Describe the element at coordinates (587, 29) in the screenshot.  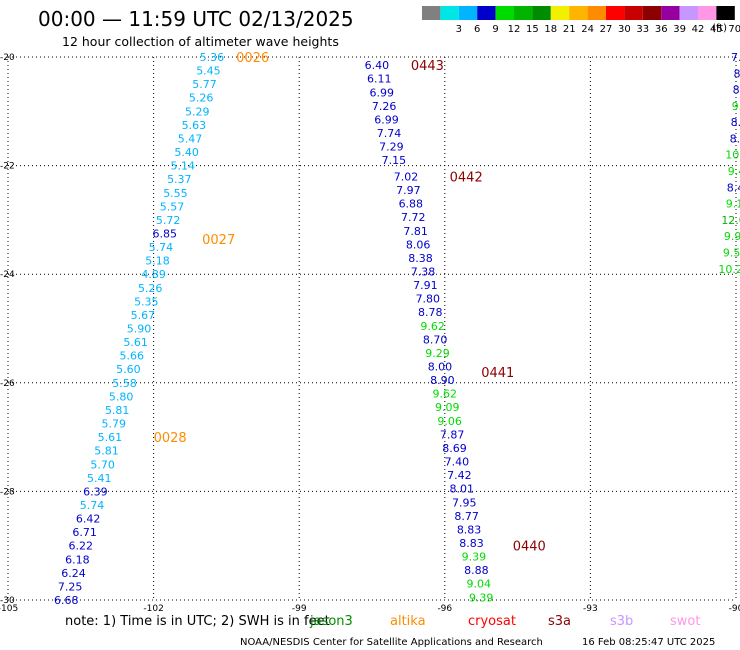
I see `legend-bin-label: 24` at that location.